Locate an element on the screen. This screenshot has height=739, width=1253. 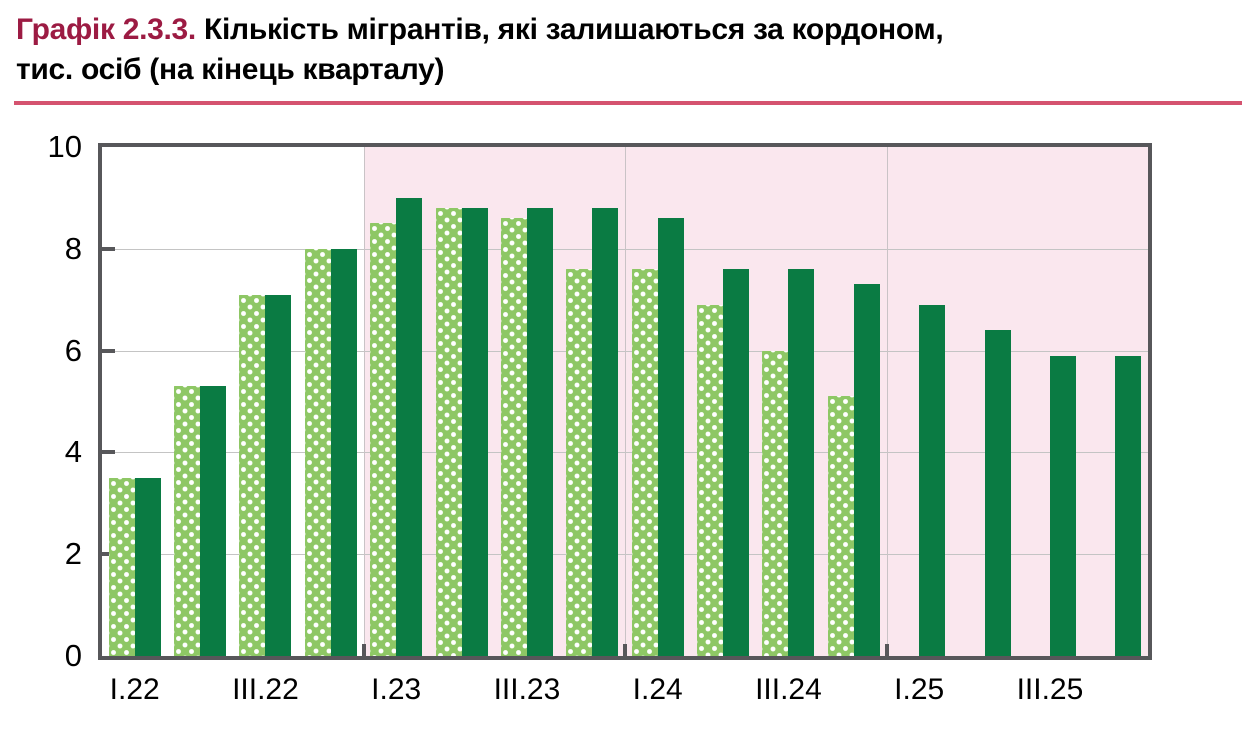
y-tick-label-4: 4 is located at coordinates (73, 452).